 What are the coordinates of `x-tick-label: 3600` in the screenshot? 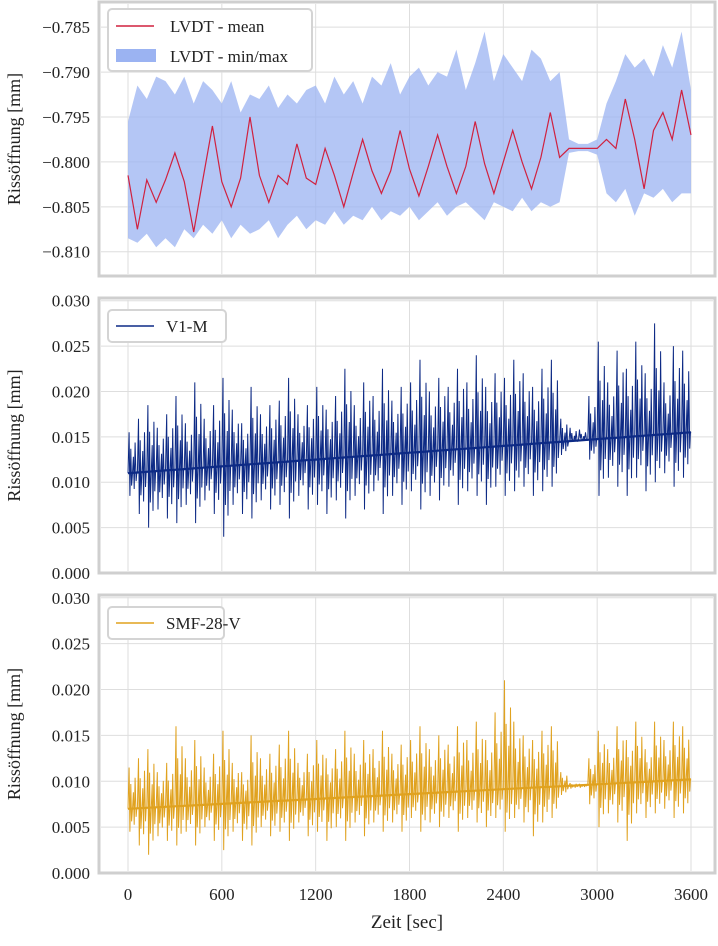 It's located at (691, 894).